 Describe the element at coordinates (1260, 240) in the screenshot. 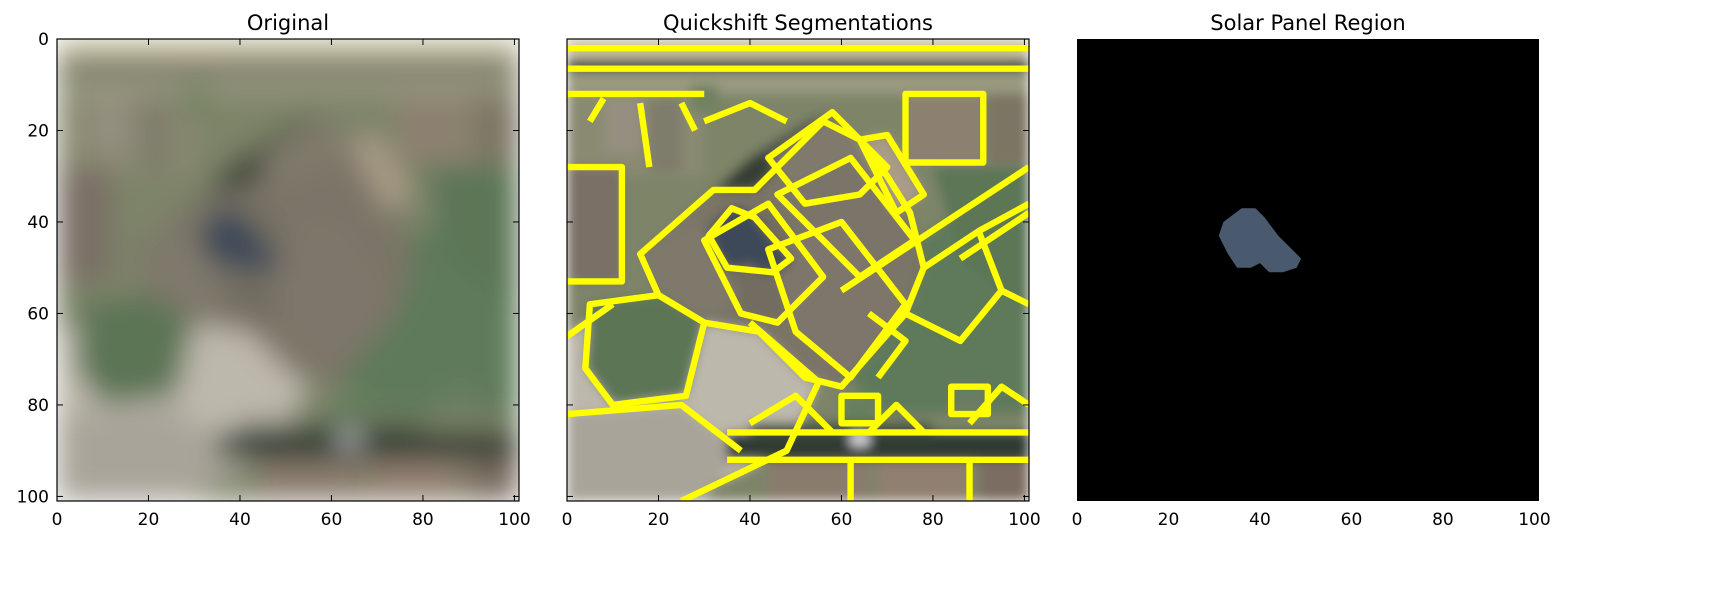

I see `solar-panel-region` at that location.